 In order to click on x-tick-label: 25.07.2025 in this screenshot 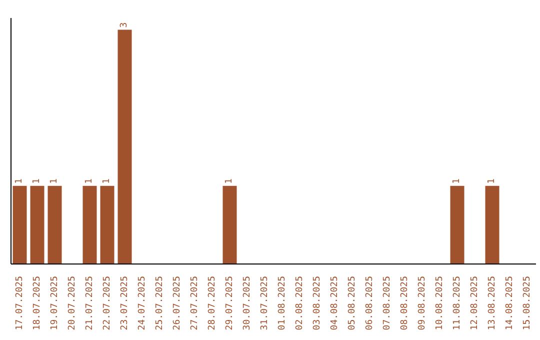, I will do `click(159, 303)`.